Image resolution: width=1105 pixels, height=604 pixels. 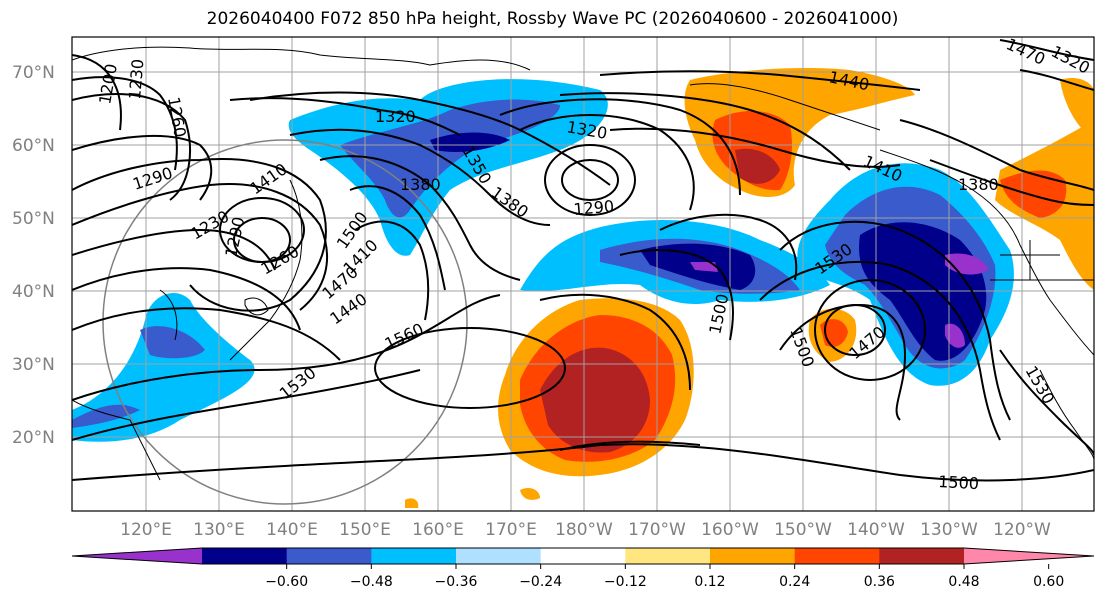 I want to click on lat-label: 30°N, so click(x=33, y=365).